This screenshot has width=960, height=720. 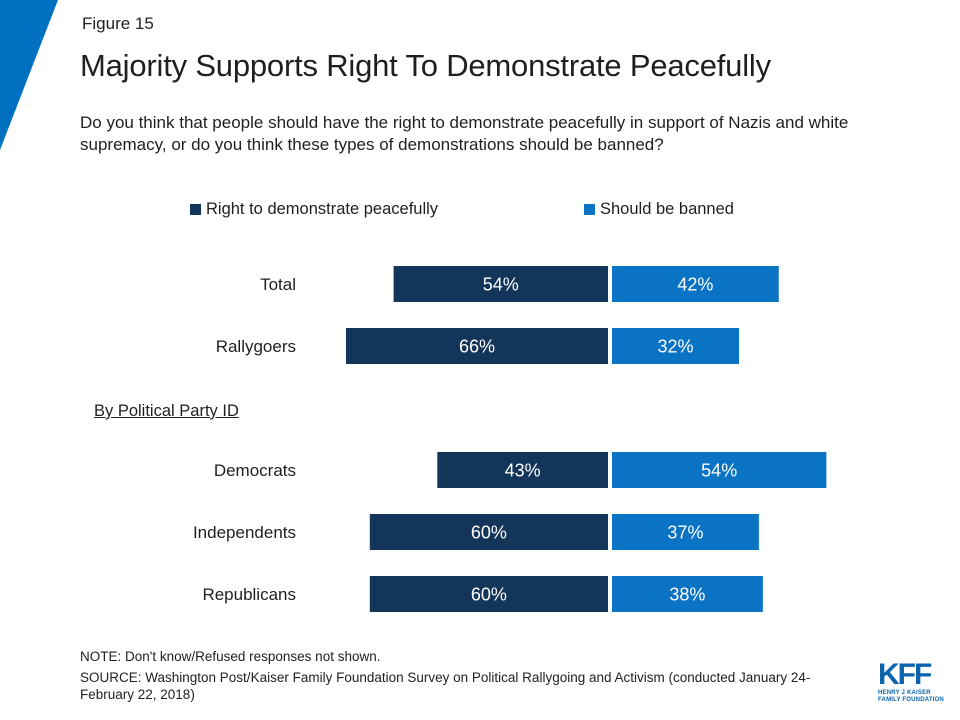 I want to click on data-label-right-to-demonstrate-total: 54%, so click(x=501, y=285).